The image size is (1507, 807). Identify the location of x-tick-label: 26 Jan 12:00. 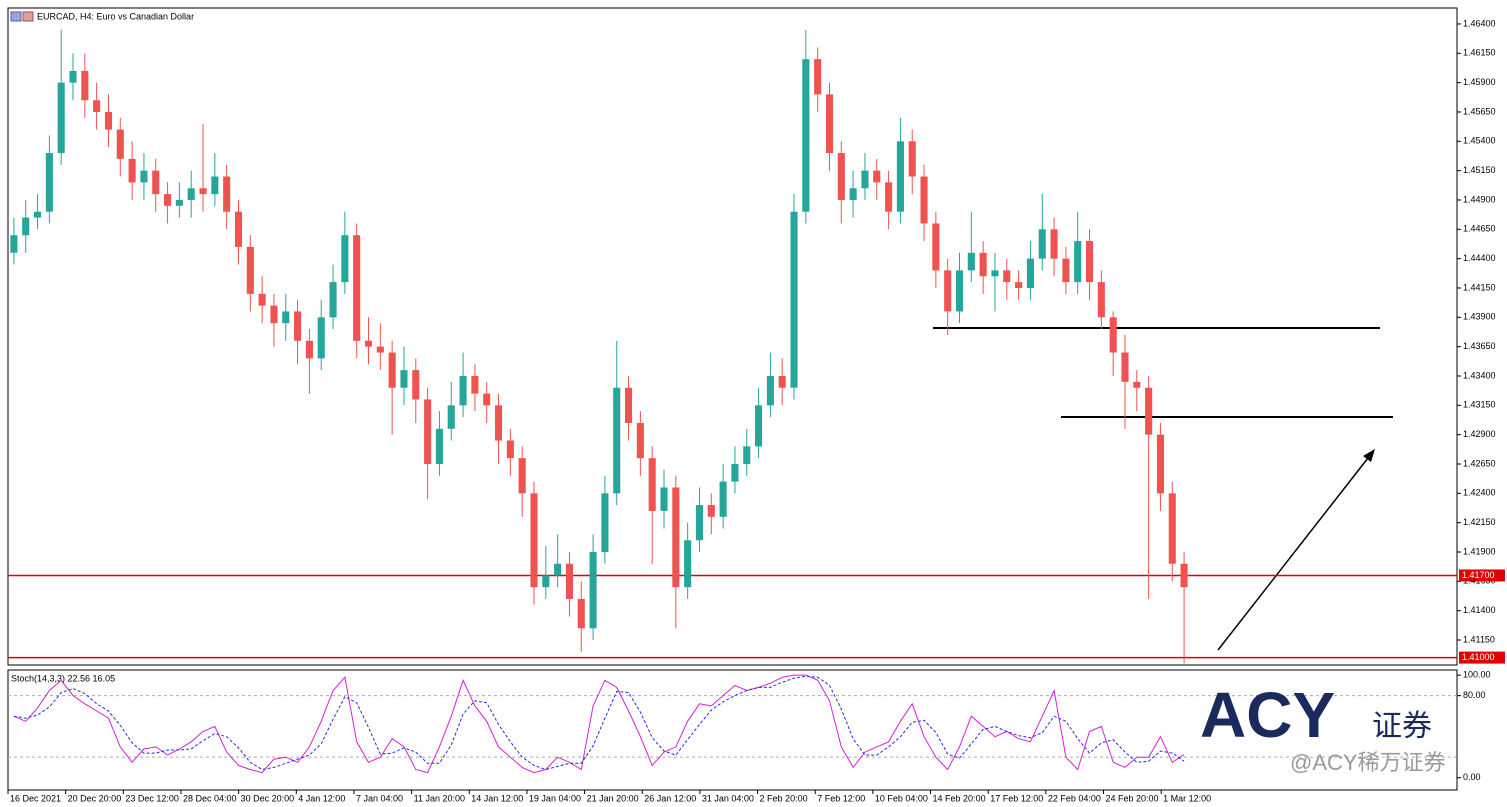
(670, 798).